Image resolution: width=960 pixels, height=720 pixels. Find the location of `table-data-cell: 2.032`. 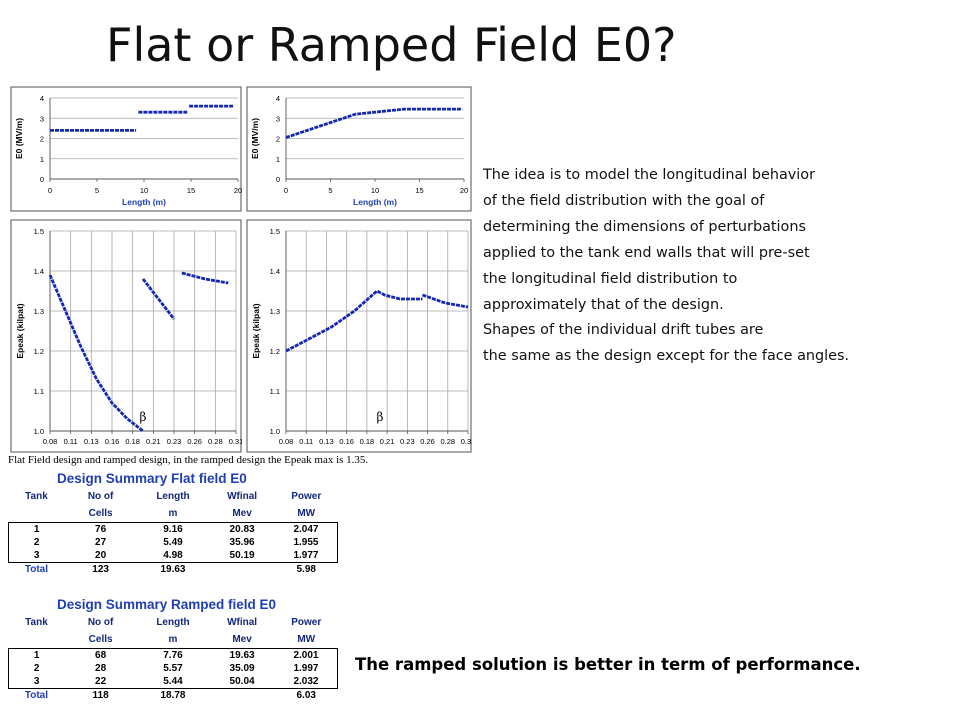

table-data-cell: 2.032 is located at coordinates (306, 682).